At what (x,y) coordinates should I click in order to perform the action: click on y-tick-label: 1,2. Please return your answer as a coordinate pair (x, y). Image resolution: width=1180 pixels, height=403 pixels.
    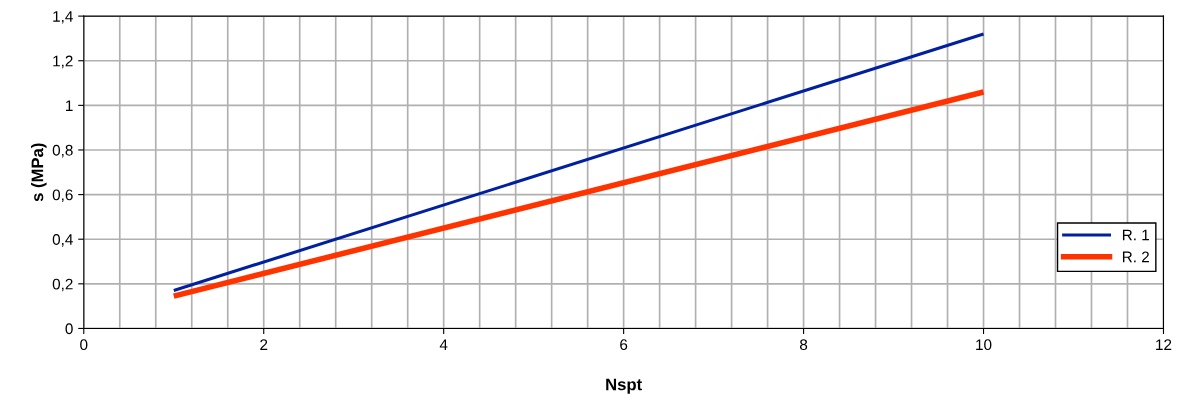
    Looking at the image, I should click on (63, 62).